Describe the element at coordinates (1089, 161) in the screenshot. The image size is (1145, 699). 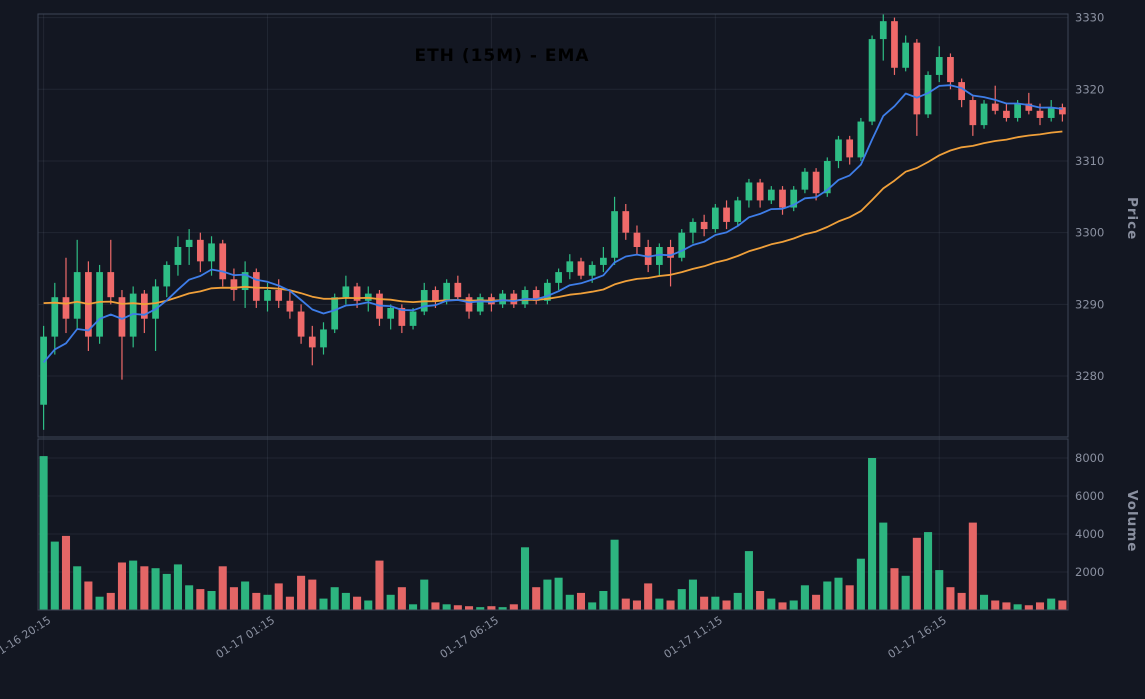
I see `price-tick-label: 3310` at that location.